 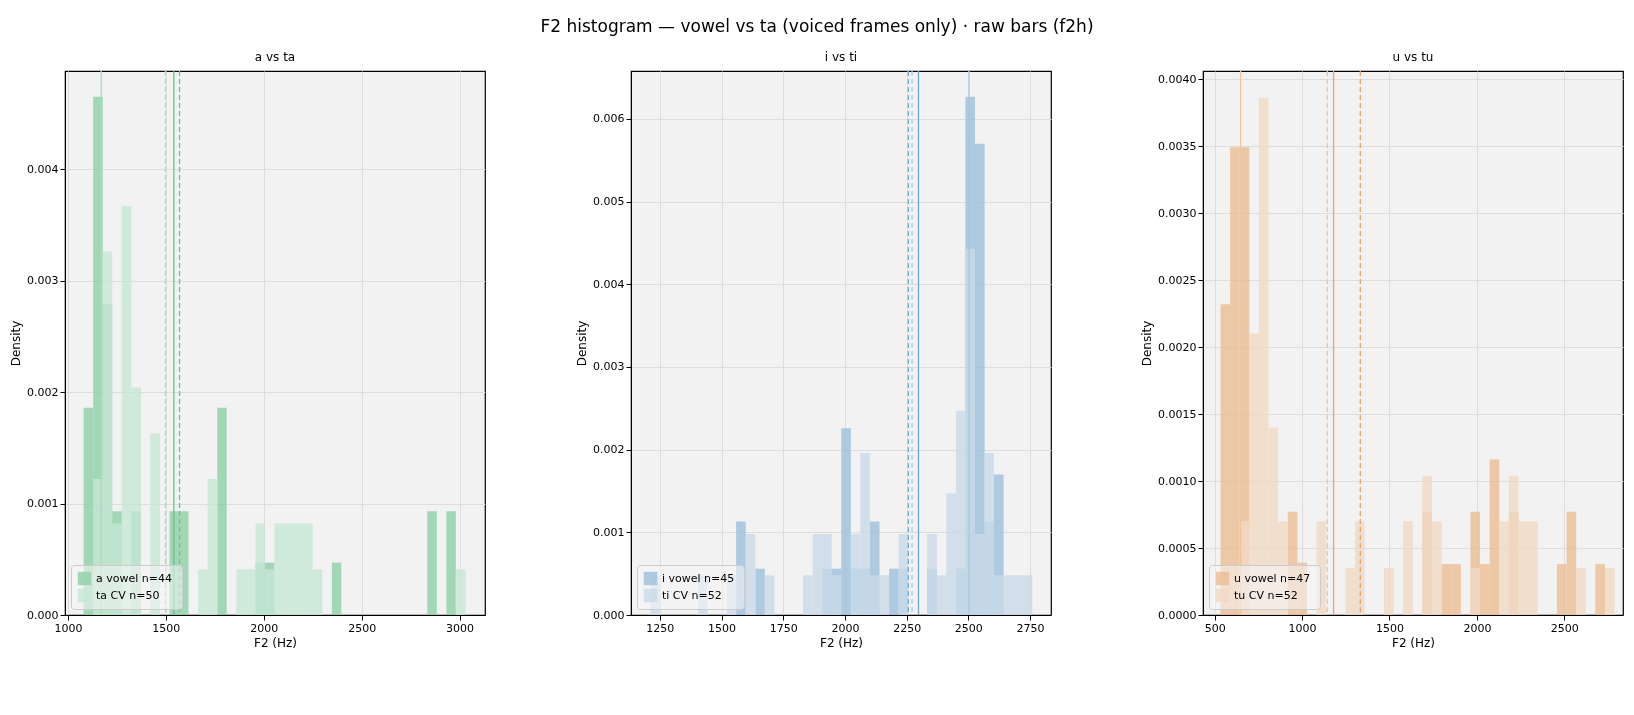 I want to click on x-tick-label: 2250, so click(x=906, y=628).